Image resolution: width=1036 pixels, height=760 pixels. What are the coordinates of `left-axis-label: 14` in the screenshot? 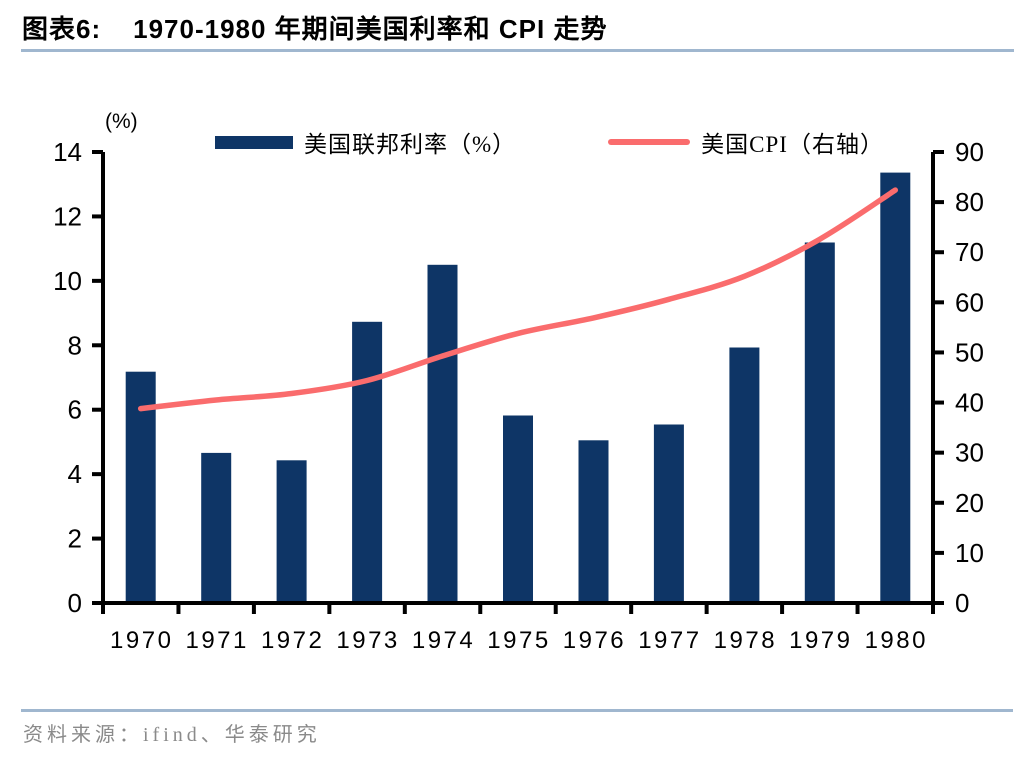 It's located at (67, 152).